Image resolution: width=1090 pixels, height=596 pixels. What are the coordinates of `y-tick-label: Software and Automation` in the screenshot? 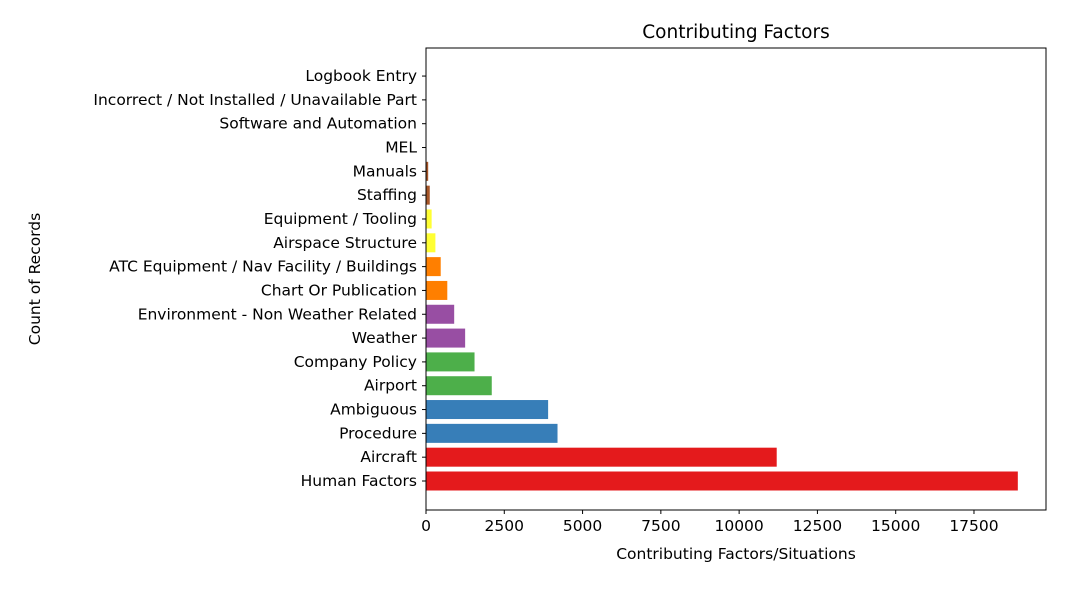 It's located at (318, 124).